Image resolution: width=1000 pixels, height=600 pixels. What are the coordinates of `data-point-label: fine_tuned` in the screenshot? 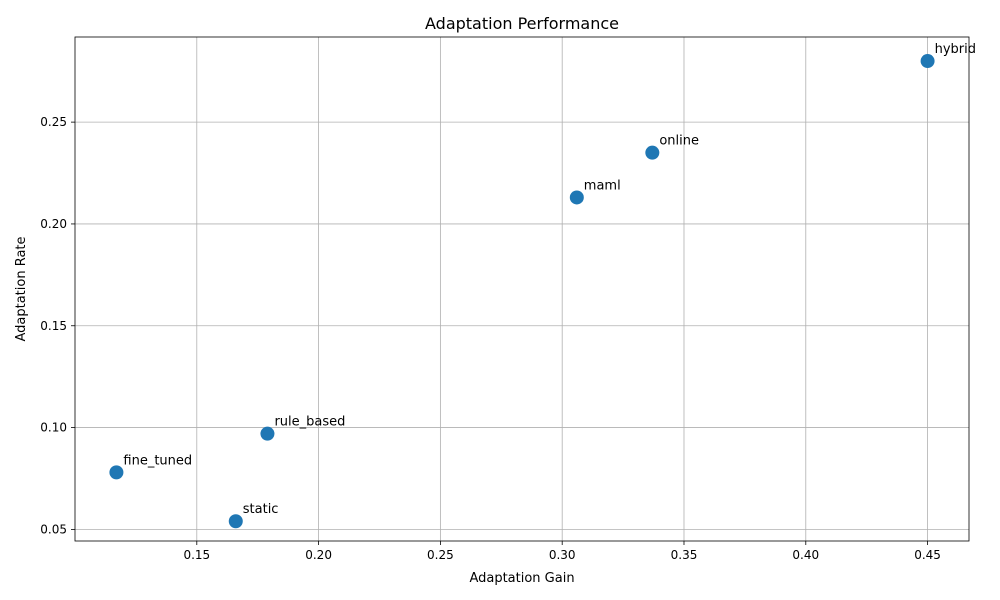 It's located at (157, 460).